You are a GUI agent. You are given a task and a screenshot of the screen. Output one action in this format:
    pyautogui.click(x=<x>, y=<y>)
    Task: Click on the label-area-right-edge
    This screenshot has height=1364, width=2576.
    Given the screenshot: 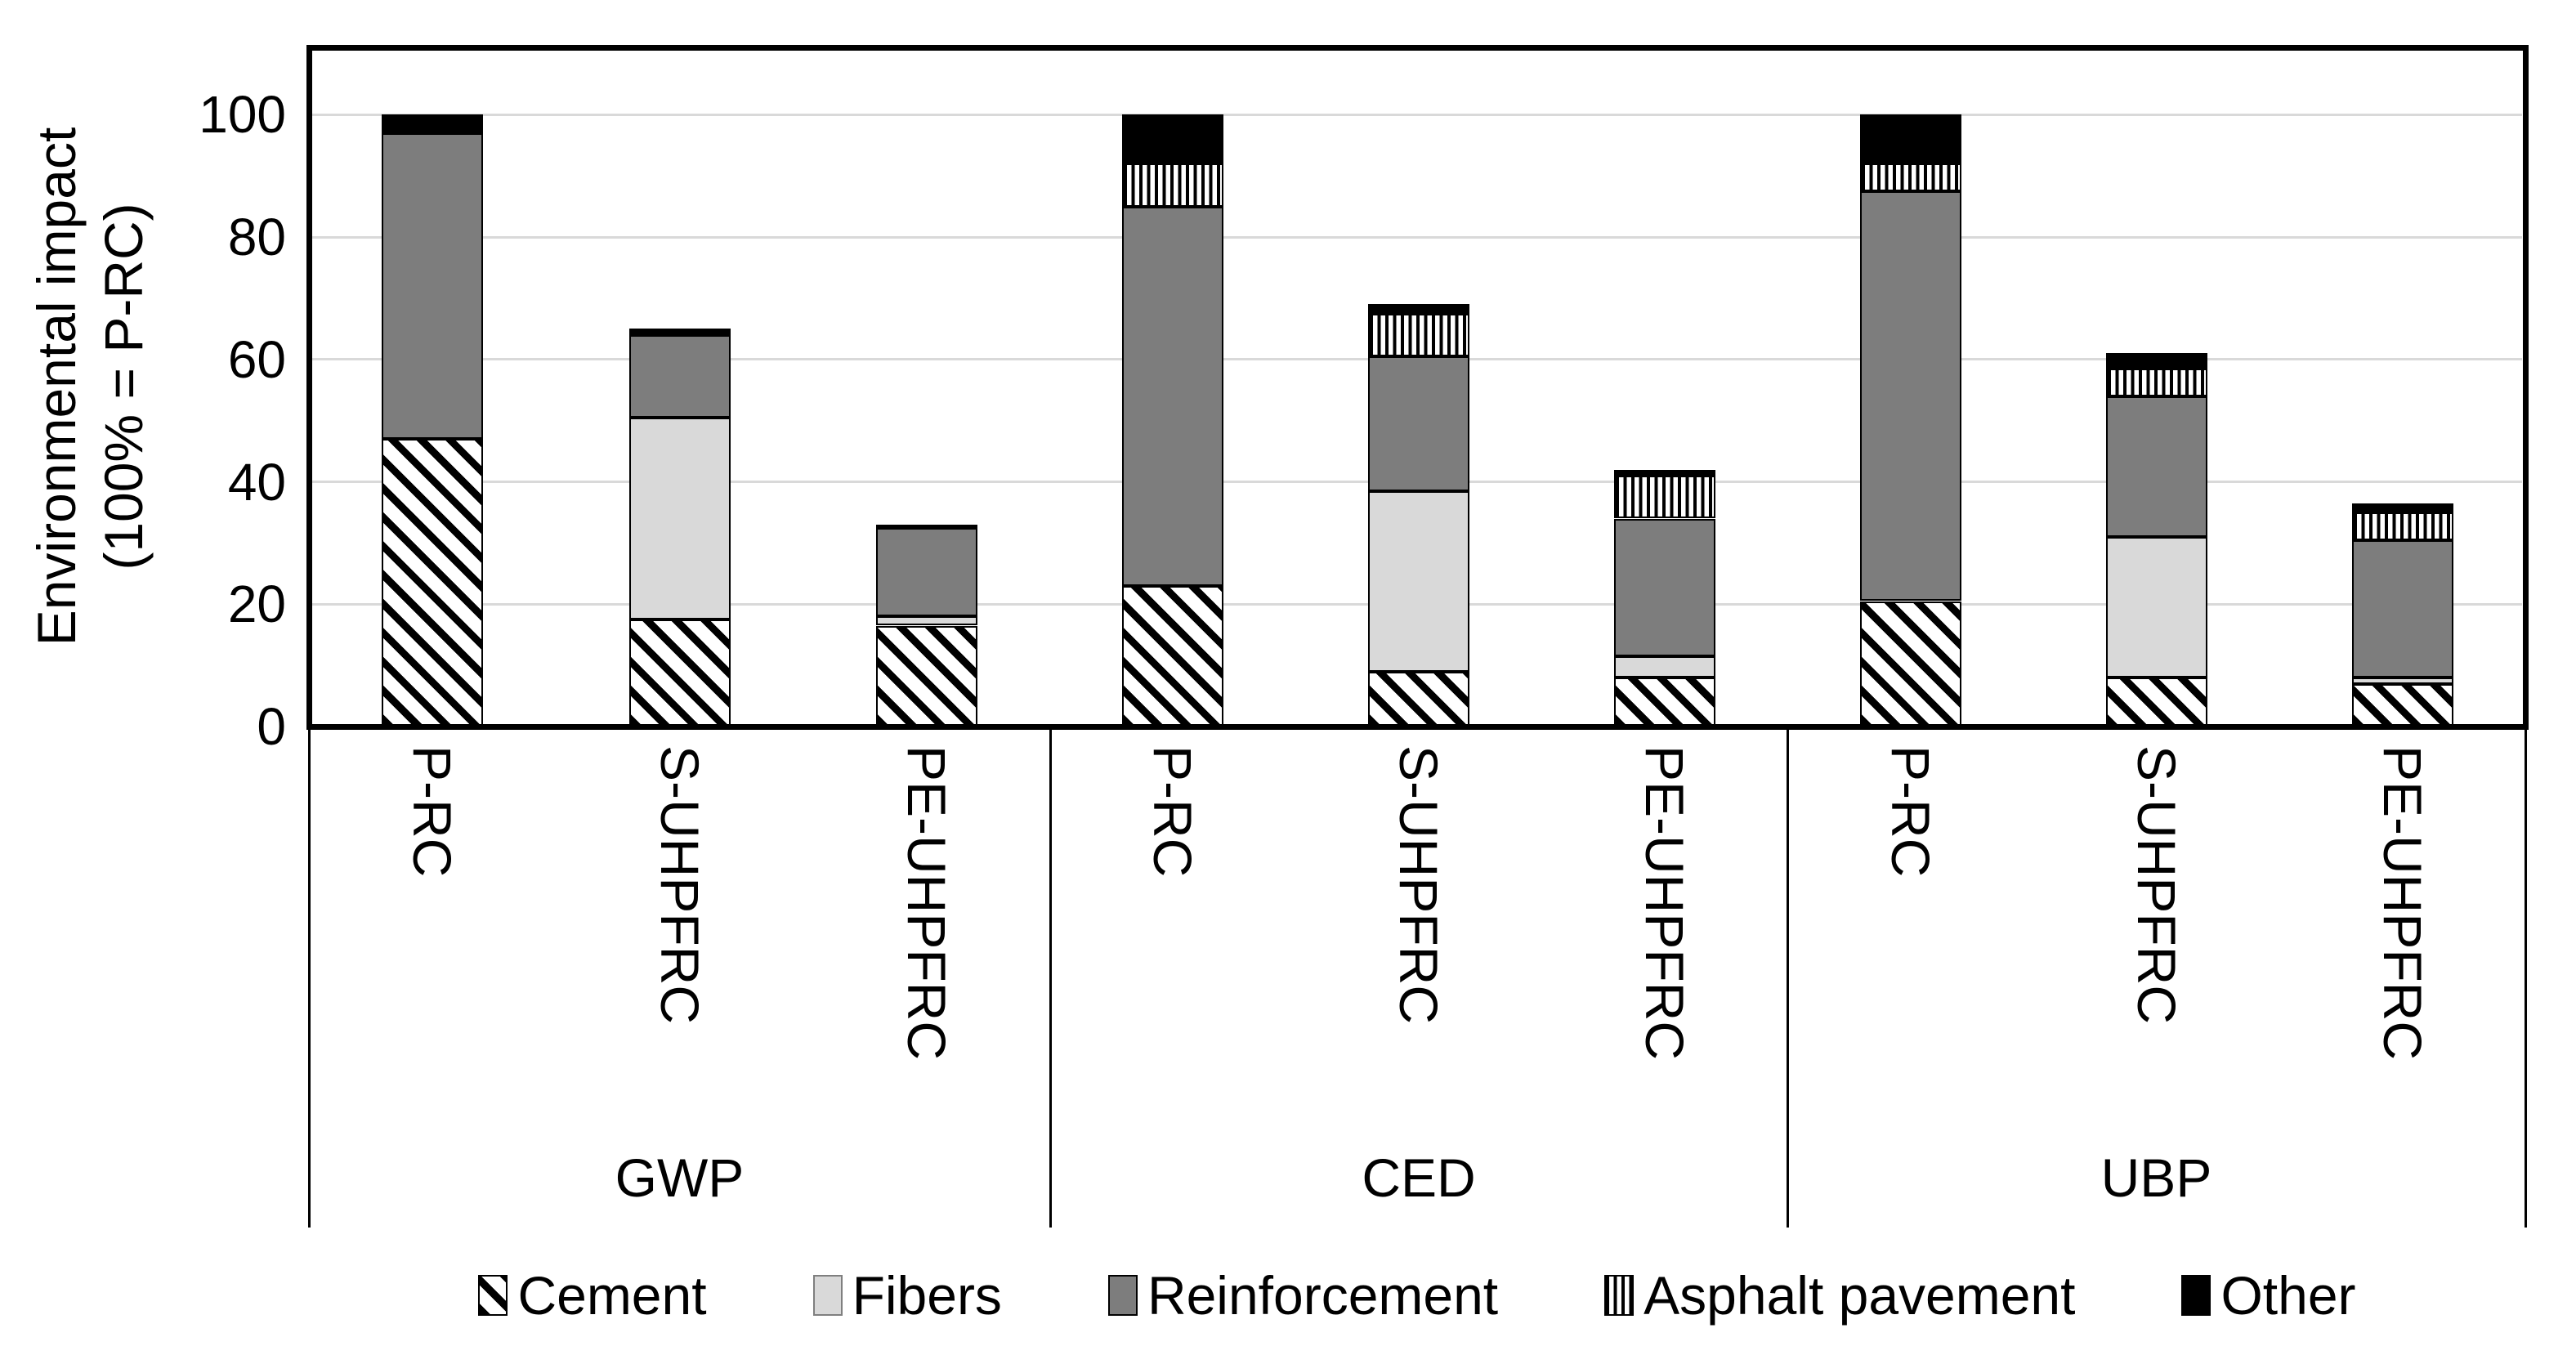 What is the action you would take?
    pyautogui.click(x=2525, y=978)
    